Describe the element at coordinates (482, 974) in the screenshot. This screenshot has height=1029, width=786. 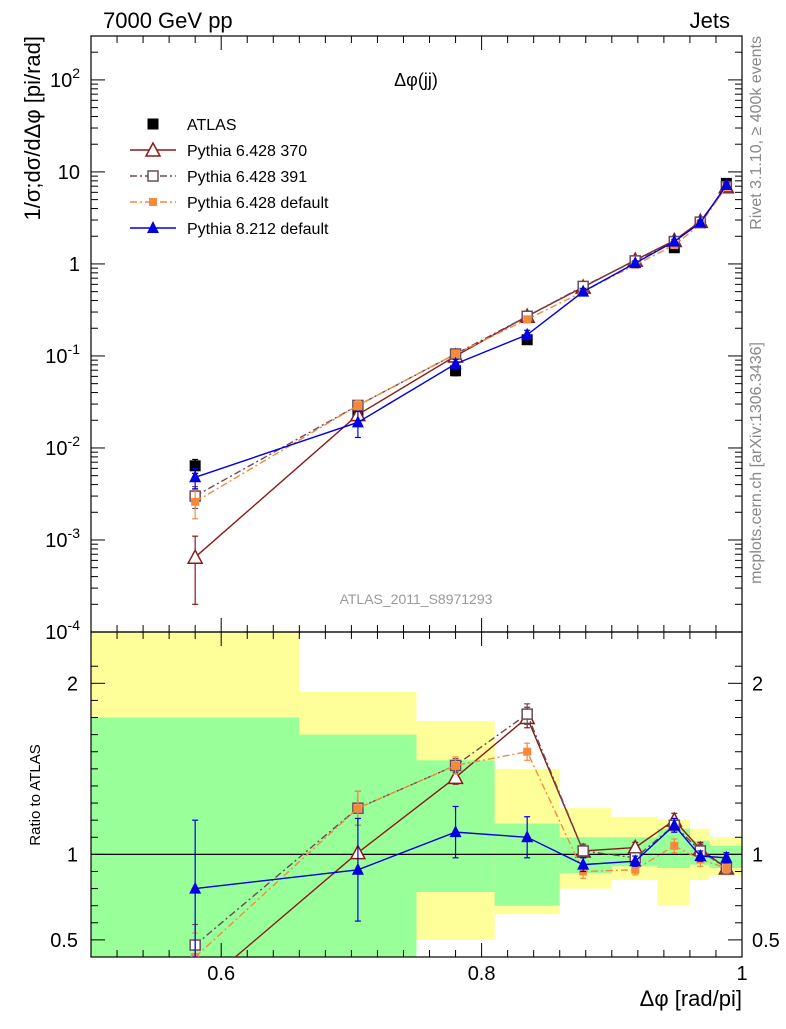
I see `x-tick-label: 0.8` at that location.